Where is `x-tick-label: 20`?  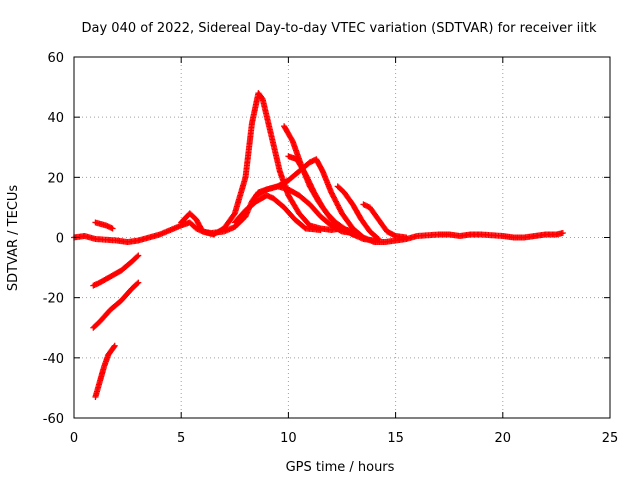
x-tick-label: 20 is located at coordinates (503, 438).